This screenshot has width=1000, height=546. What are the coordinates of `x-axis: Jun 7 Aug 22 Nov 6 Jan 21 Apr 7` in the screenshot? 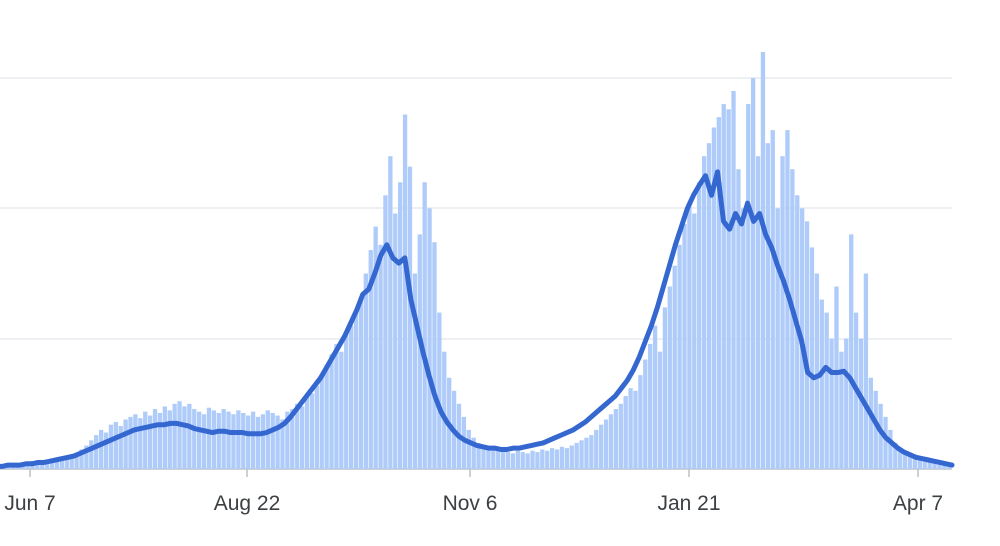 It's located at (473, 492).